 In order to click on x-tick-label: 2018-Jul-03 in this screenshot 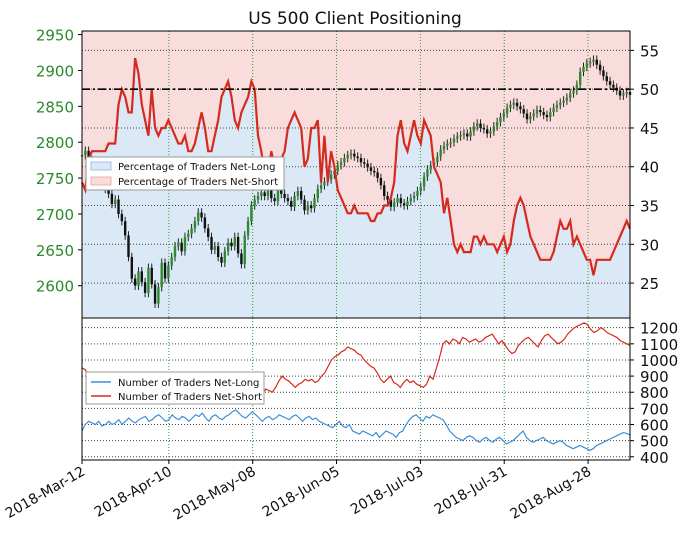, I will do `click(387, 491)`.